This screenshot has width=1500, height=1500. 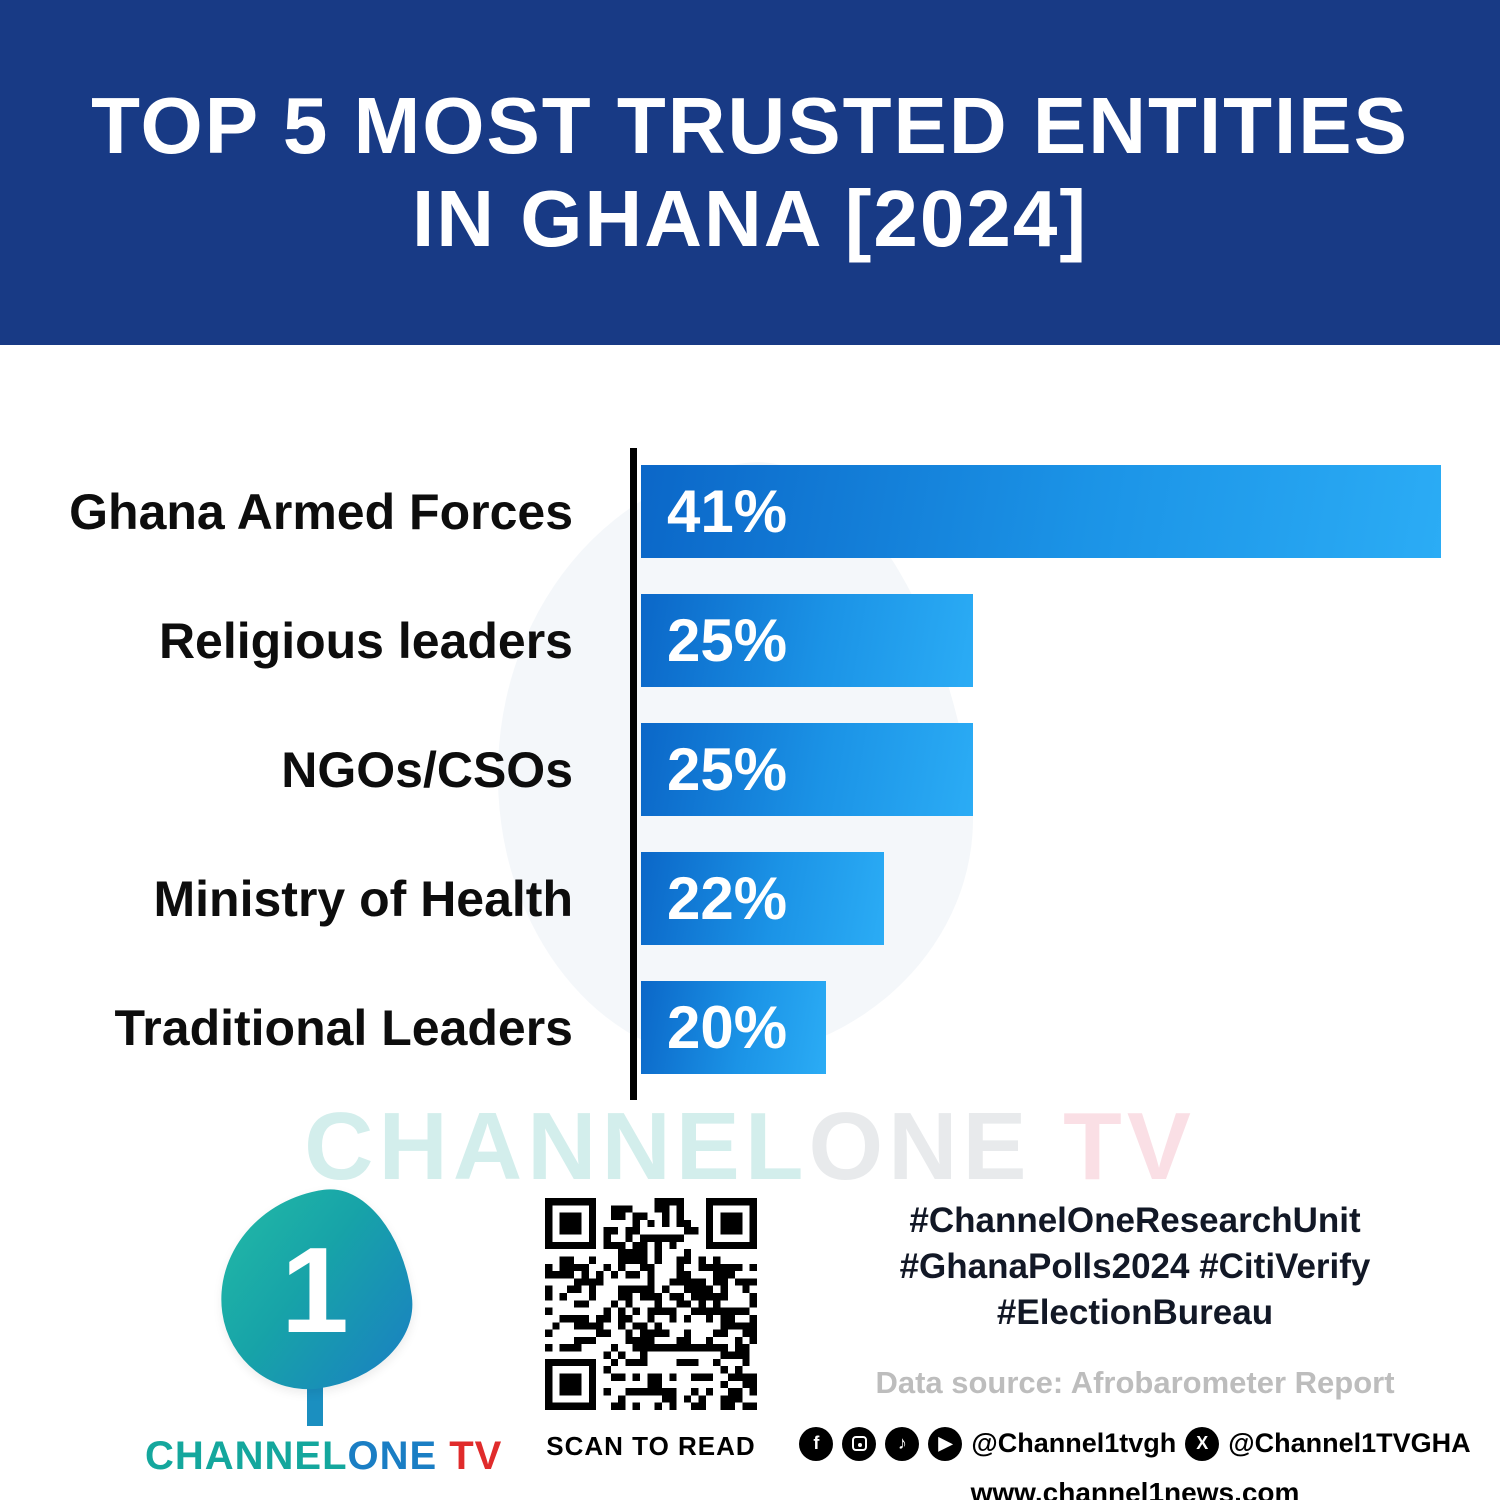 I want to click on watermark-one: ONE, so click(x=920, y=1146).